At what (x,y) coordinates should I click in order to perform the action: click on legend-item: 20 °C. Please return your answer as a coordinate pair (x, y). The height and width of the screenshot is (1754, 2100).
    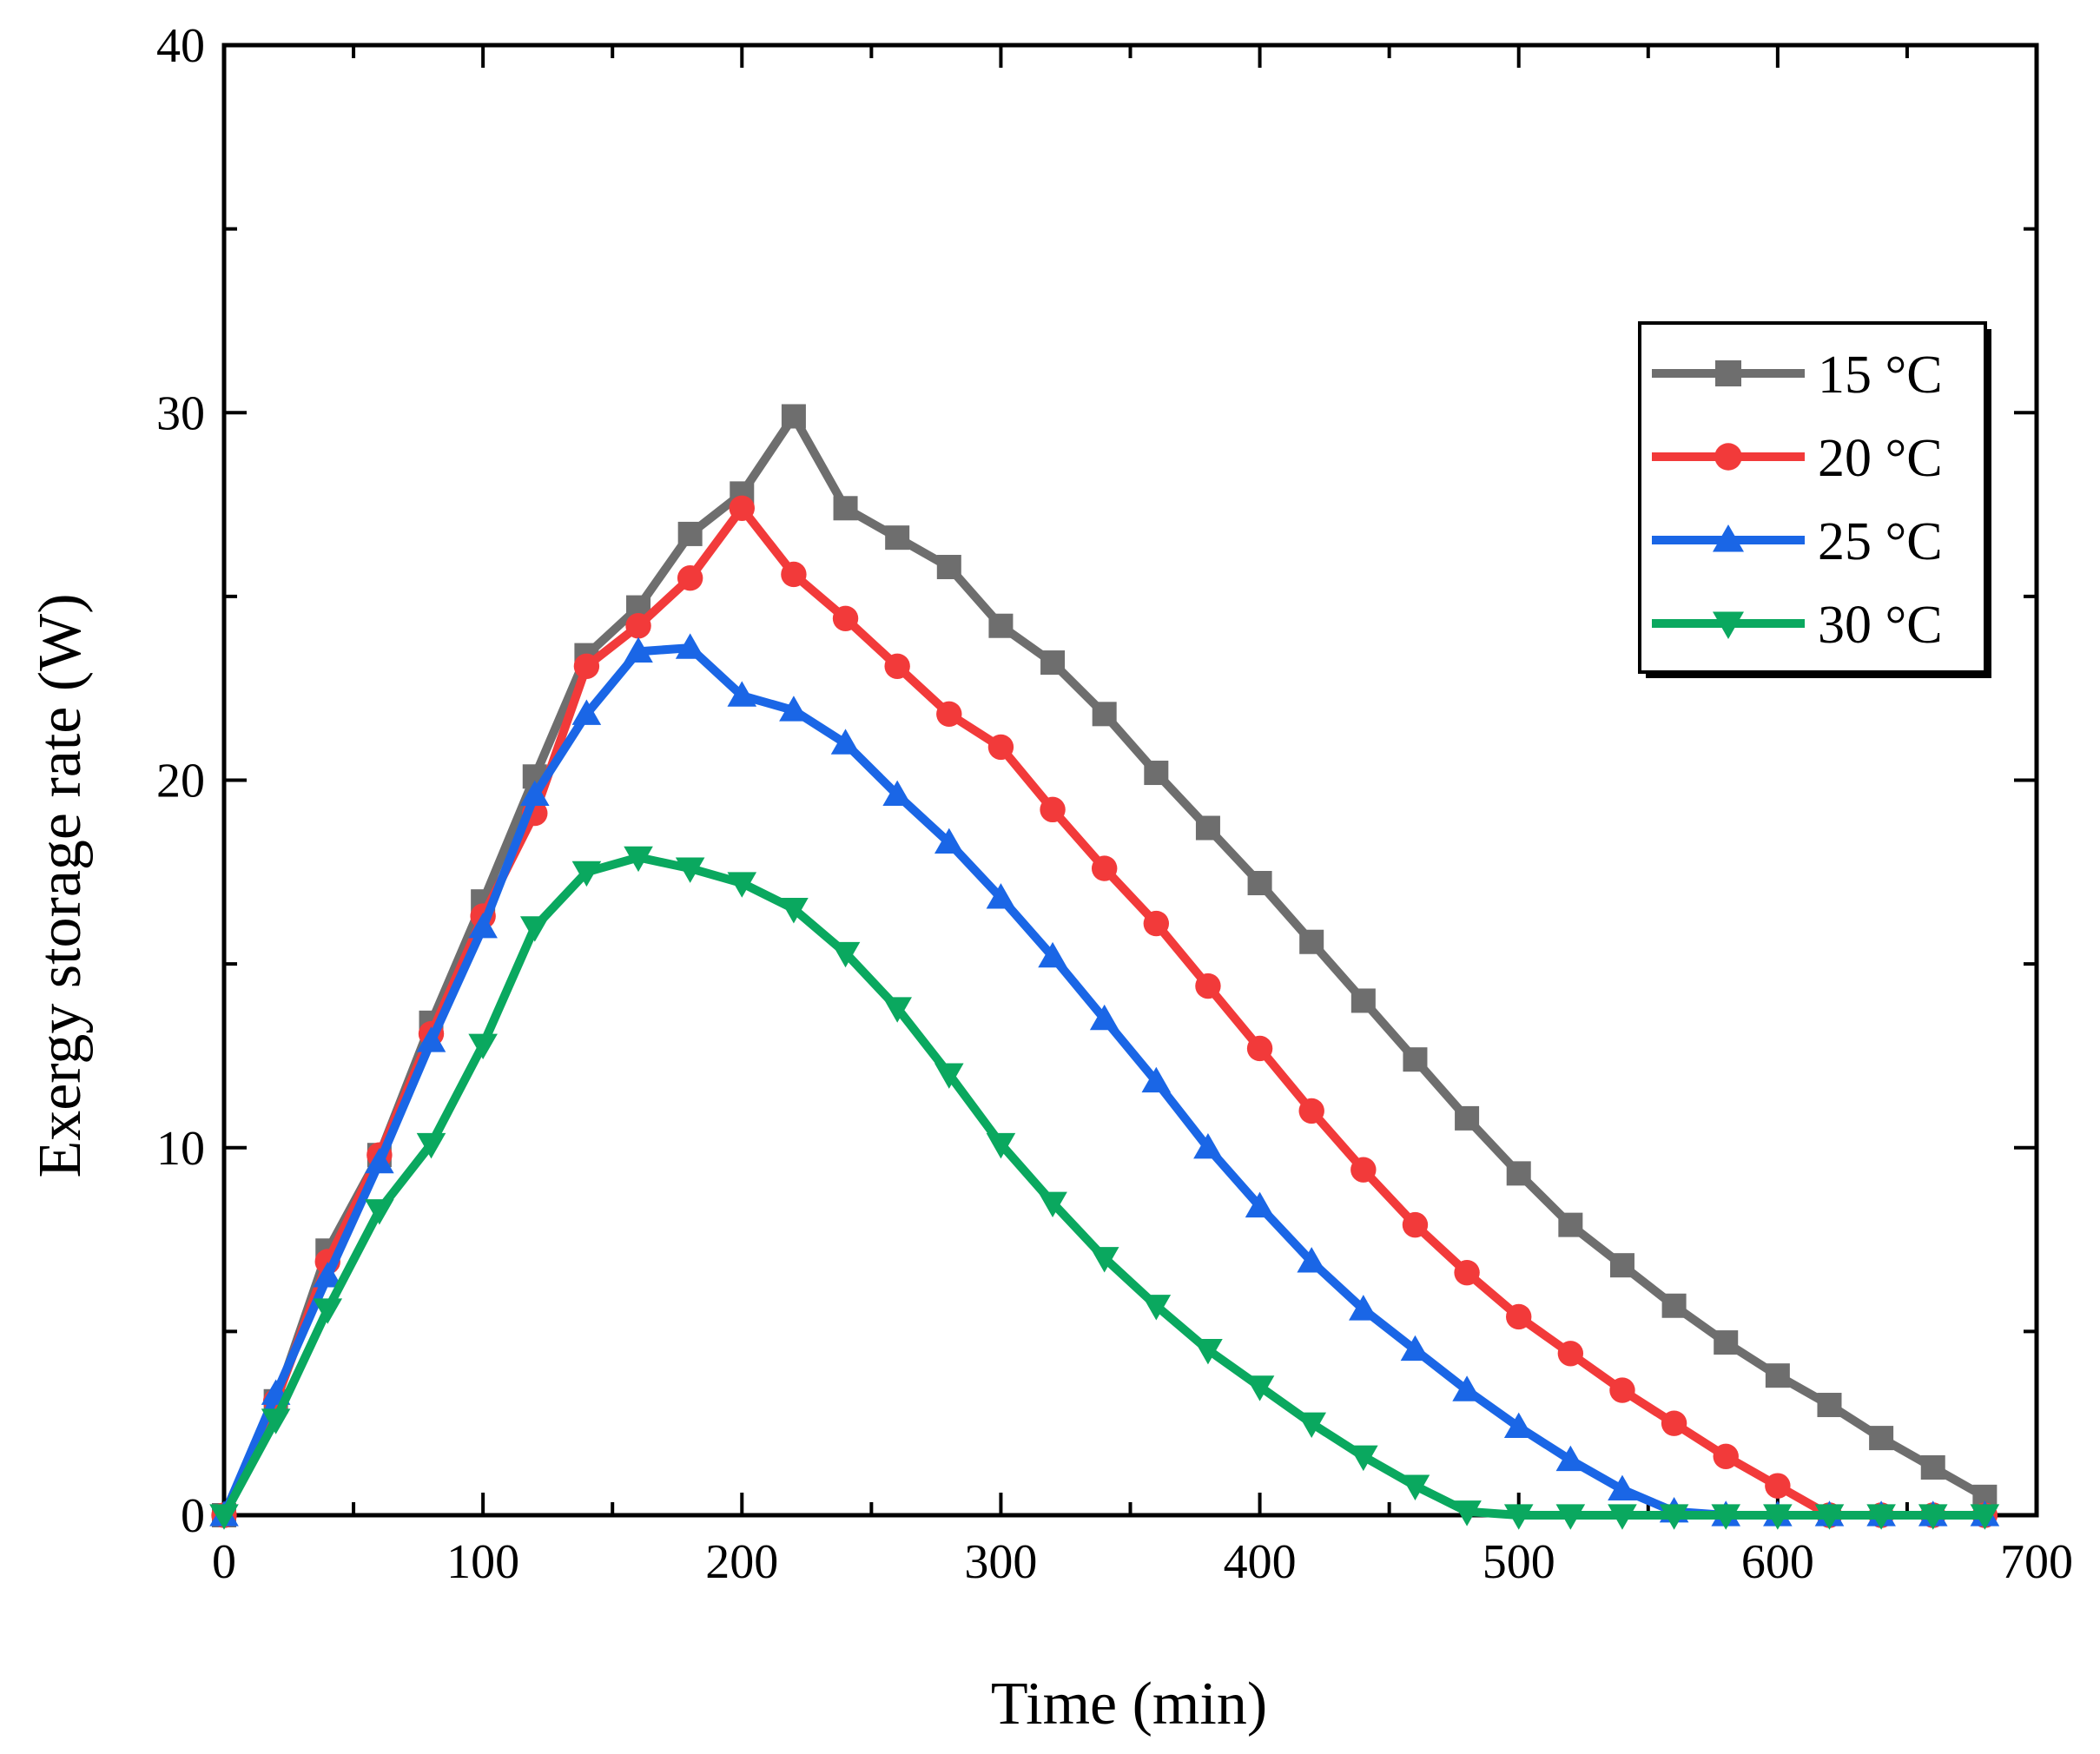
    Looking at the image, I should click on (1797, 458).